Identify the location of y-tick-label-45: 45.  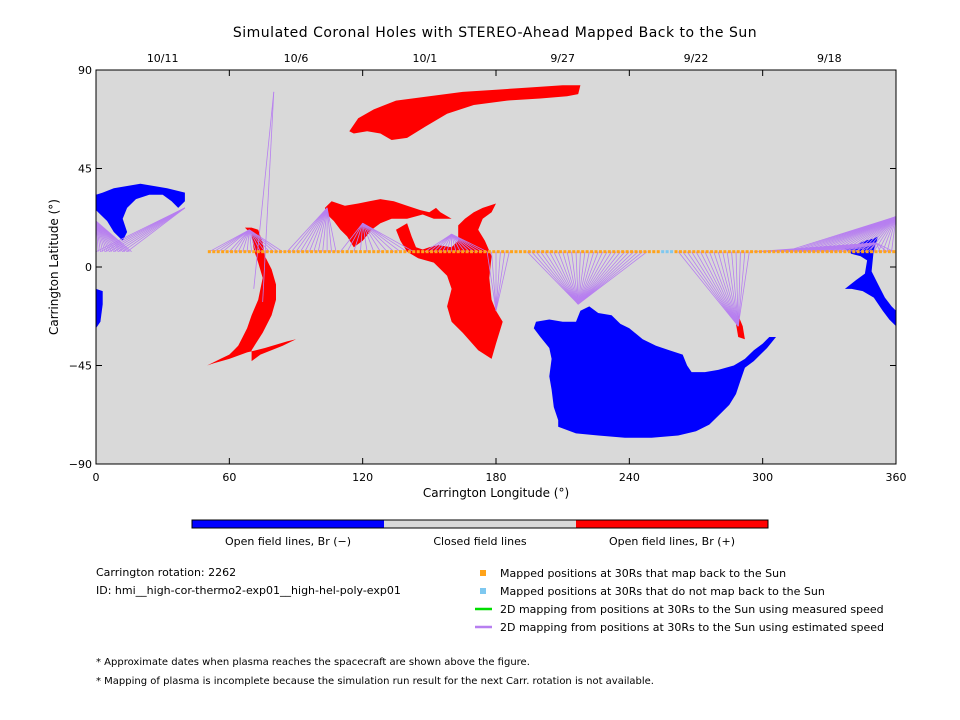
(85, 169).